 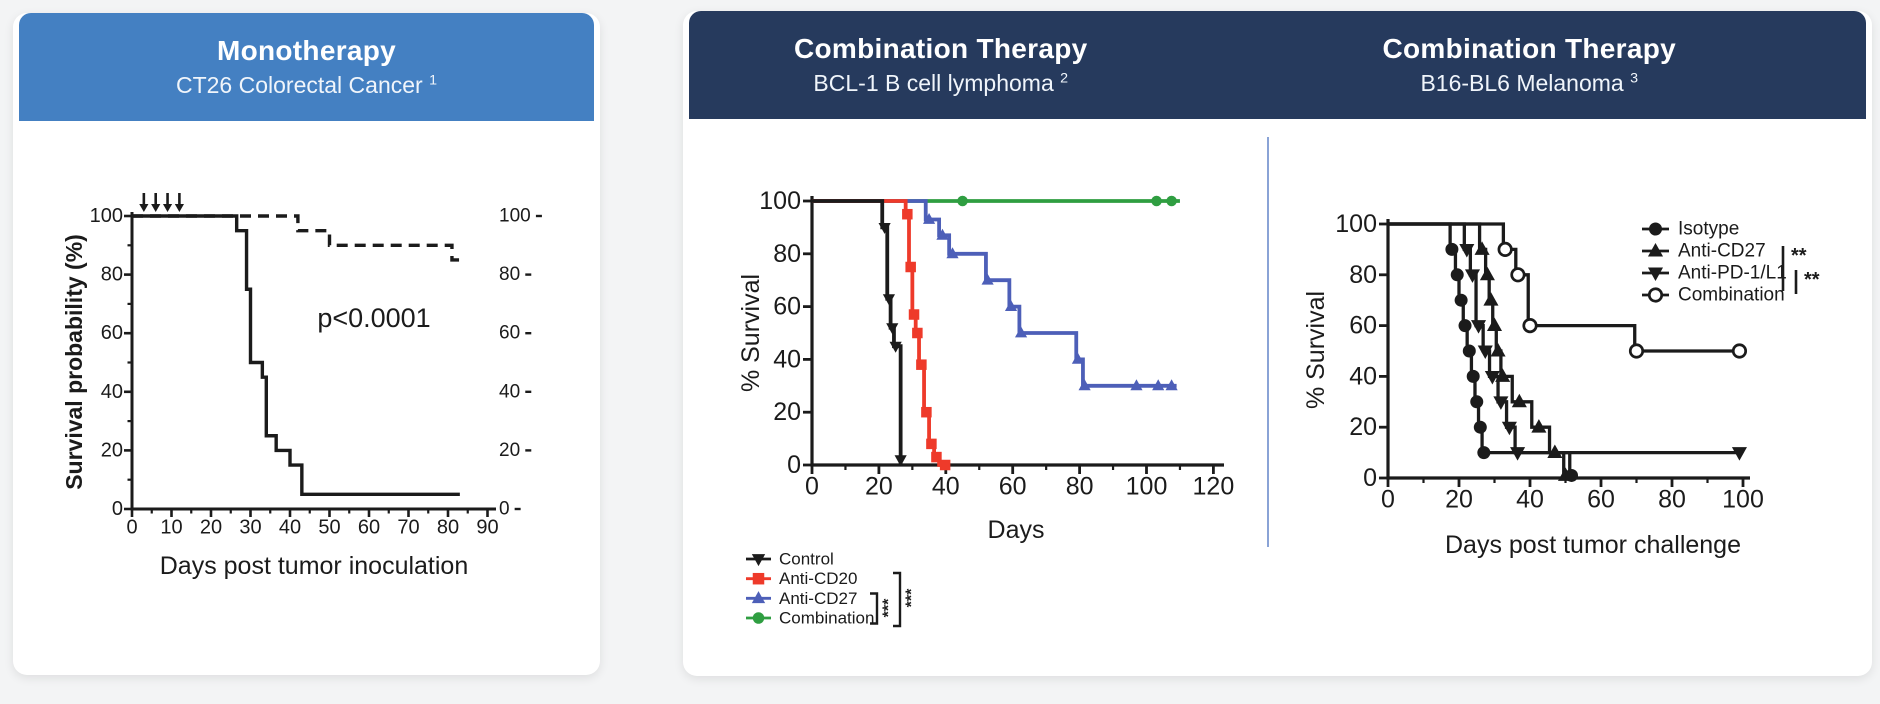 I want to click on panel-subtitle: B16-BL6 Melanoma 3, so click(x=1529, y=83).